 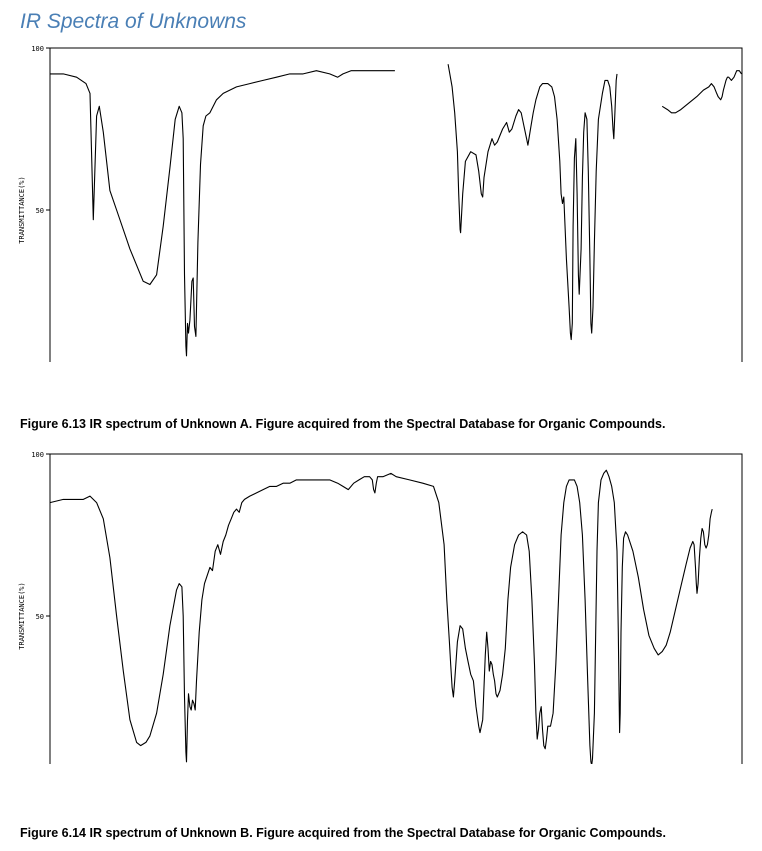 What do you see at coordinates (133, 21) in the screenshot?
I see `page-title: IR Spectra of Unknowns` at bounding box center [133, 21].